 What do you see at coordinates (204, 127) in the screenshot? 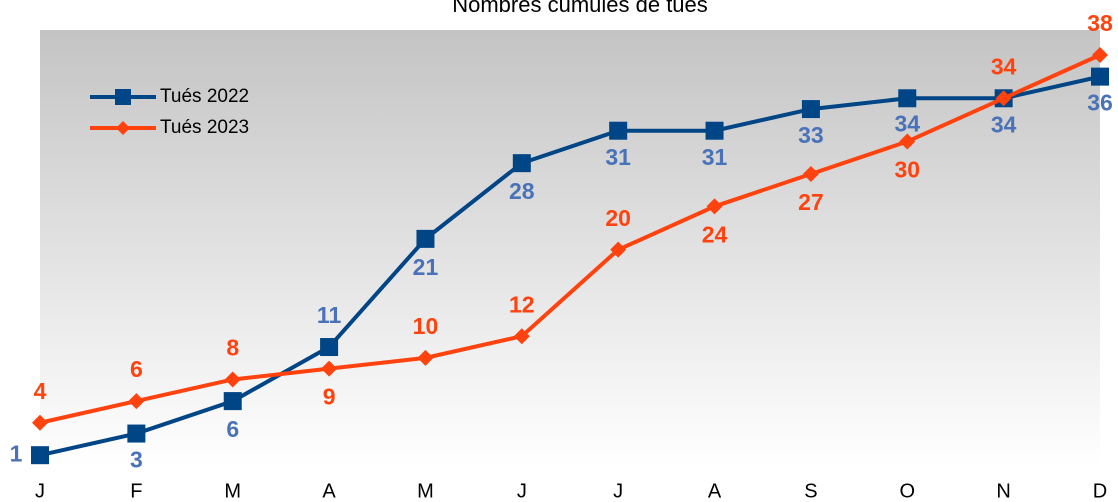
I see `legend-label: Tués 2023` at bounding box center [204, 127].